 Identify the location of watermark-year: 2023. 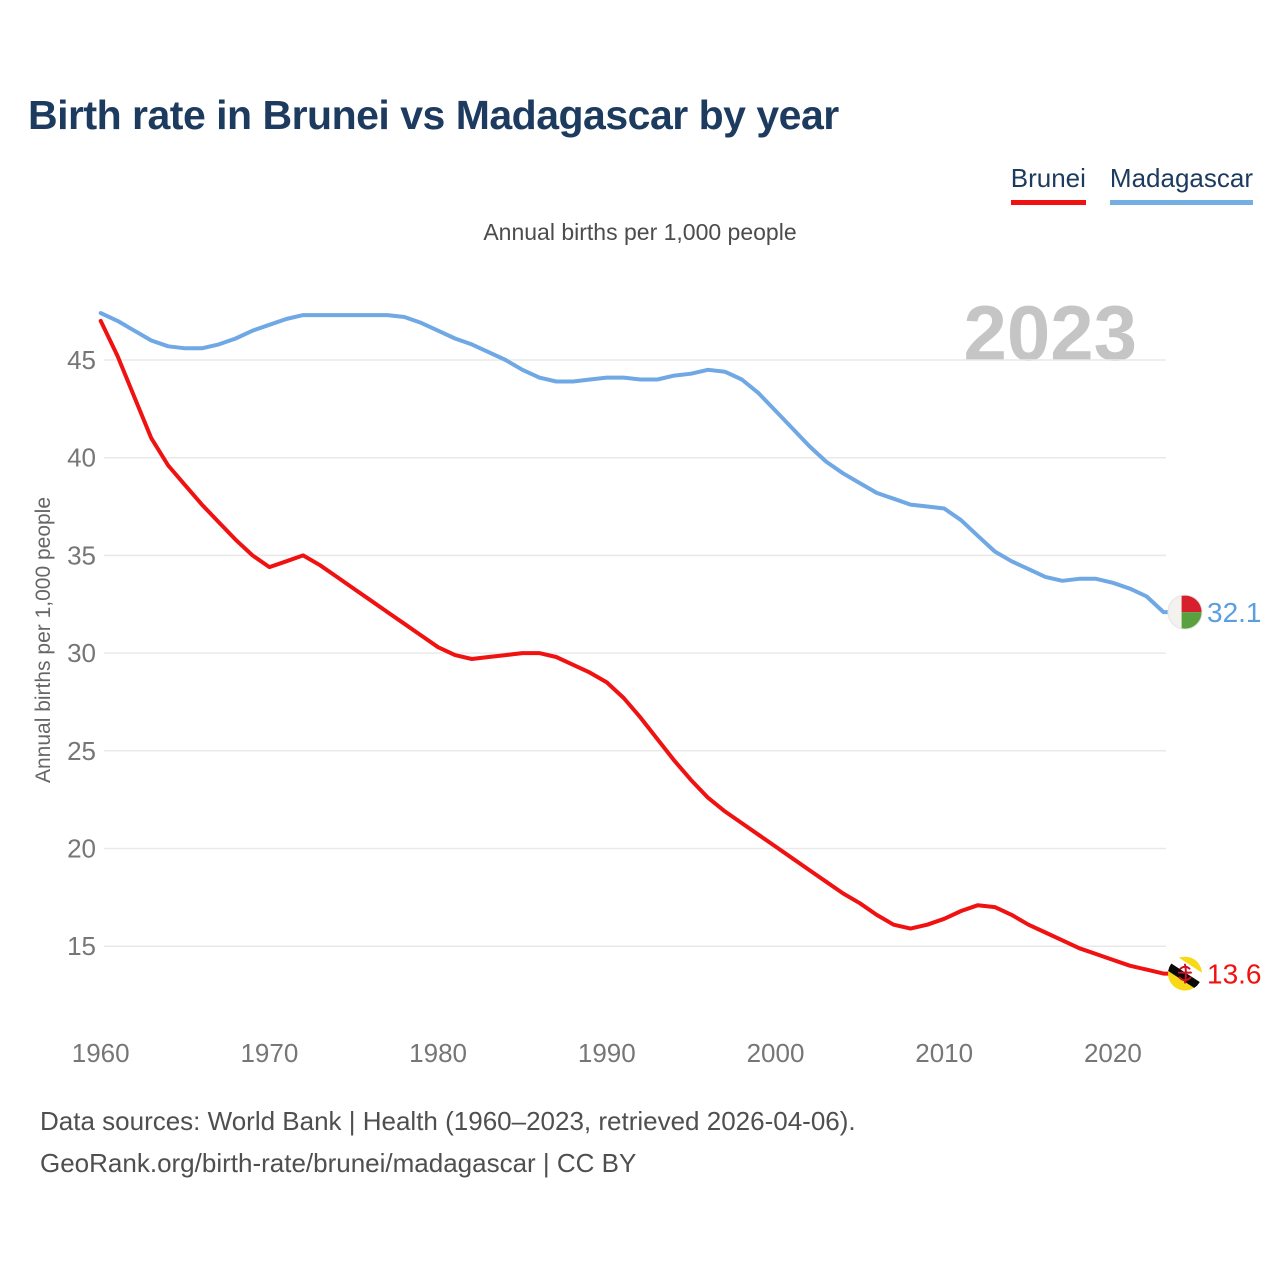
(1050, 333).